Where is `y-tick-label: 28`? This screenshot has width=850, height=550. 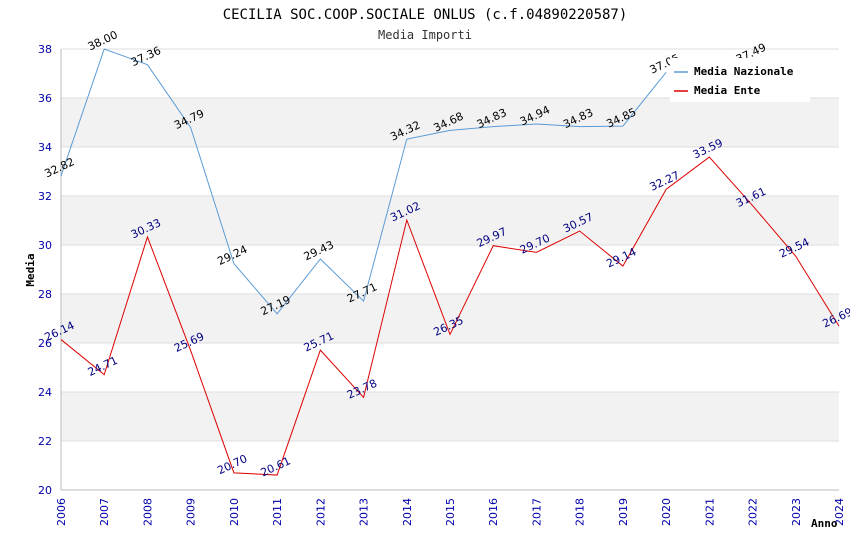
y-tick-label: 28 is located at coordinates (45, 294).